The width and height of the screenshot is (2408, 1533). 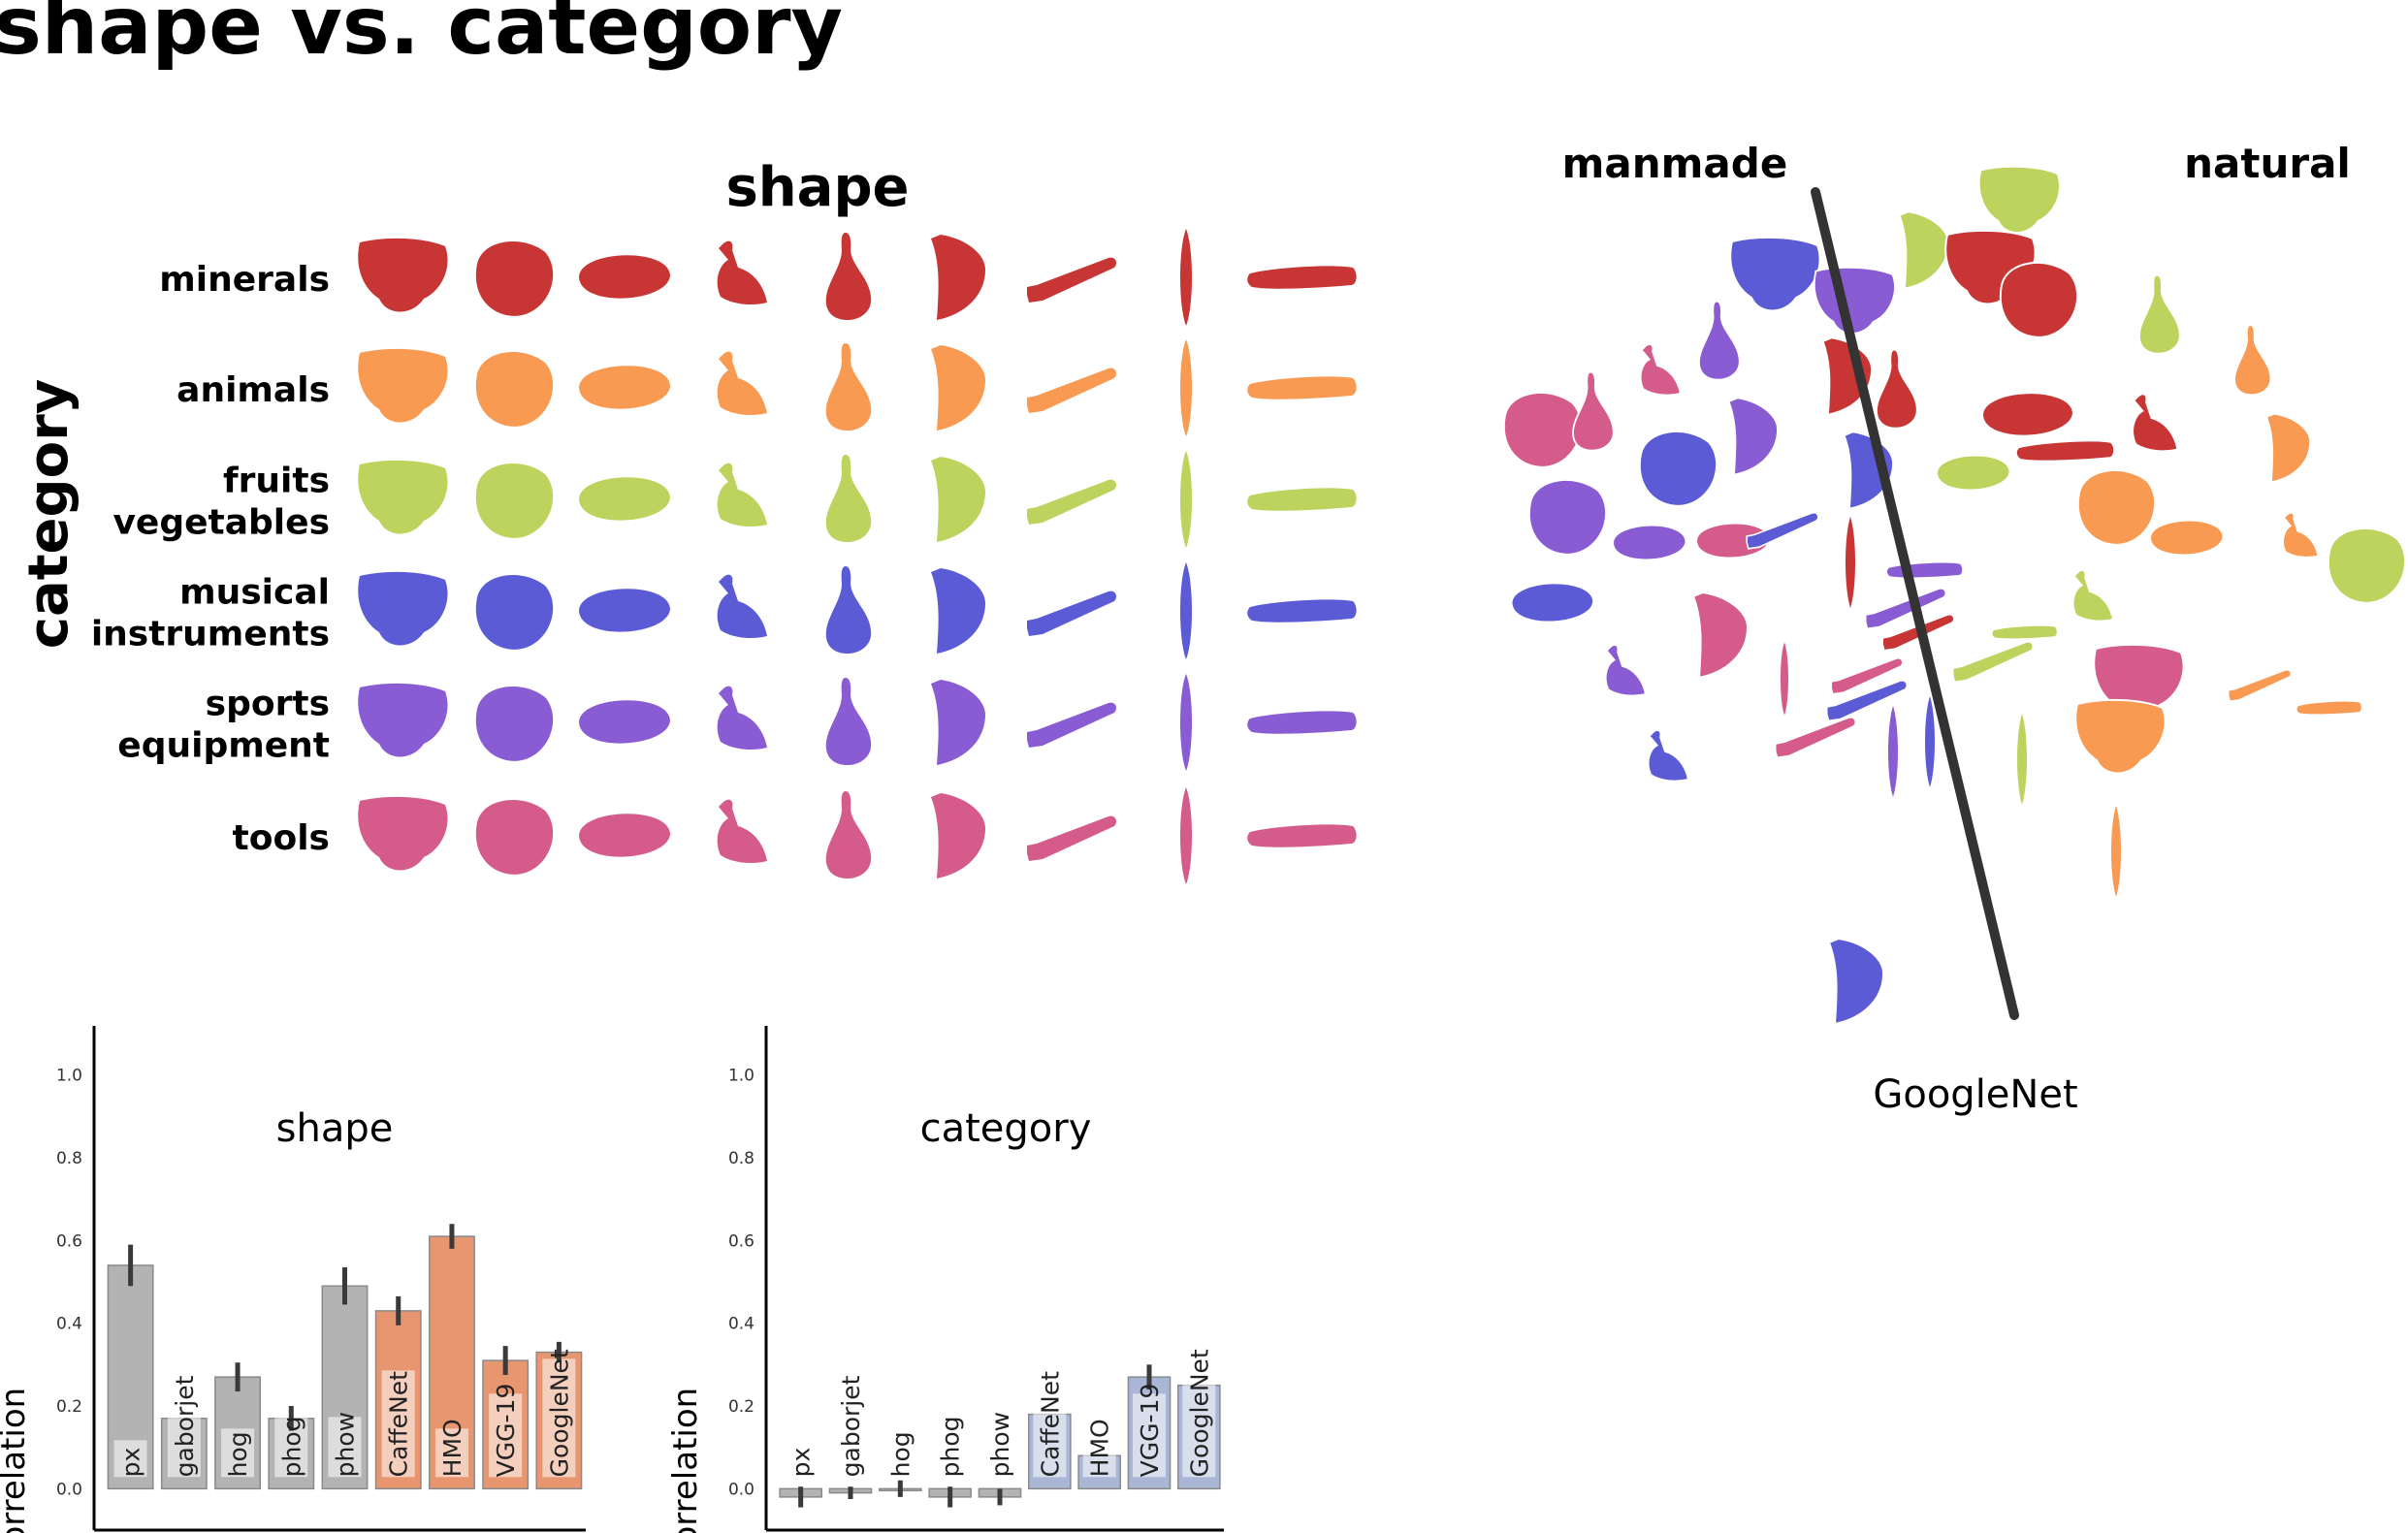 I want to click on category-row-label: tools, so click(x=281, y=838).